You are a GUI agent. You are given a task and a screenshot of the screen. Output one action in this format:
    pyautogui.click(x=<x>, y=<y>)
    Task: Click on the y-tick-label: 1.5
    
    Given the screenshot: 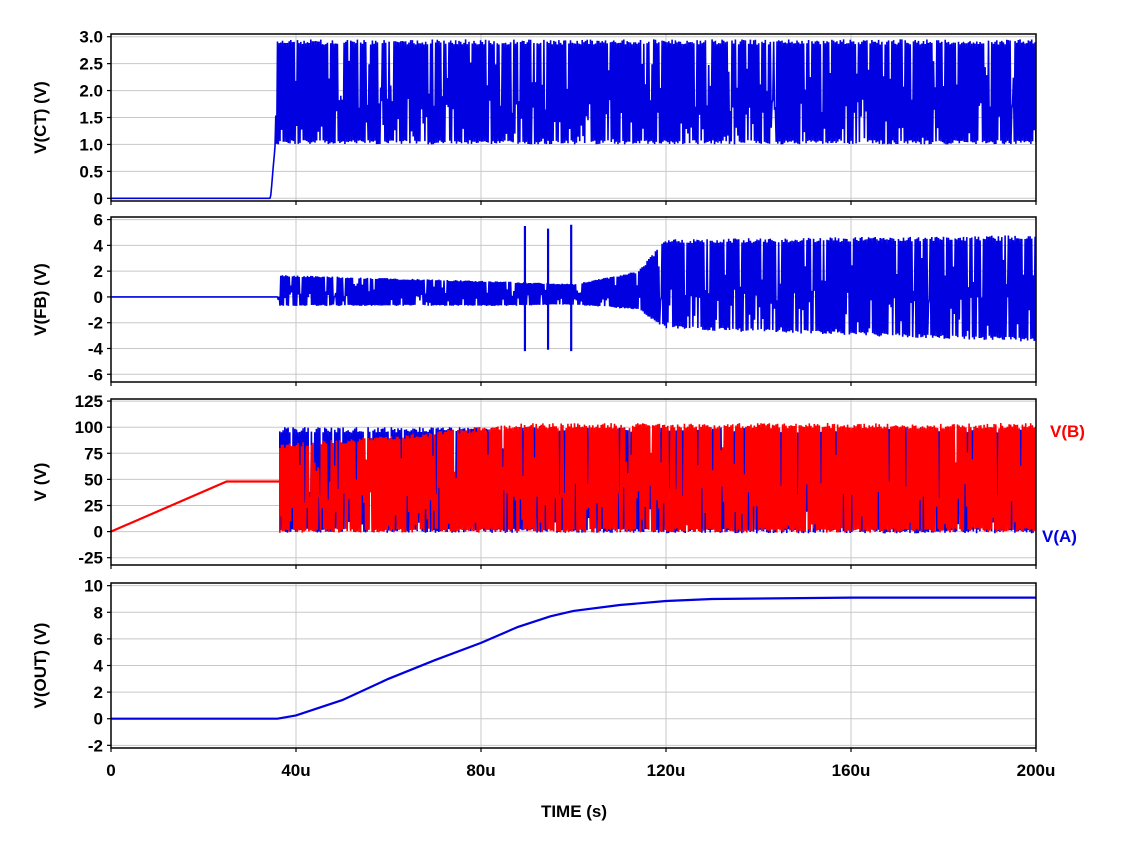 What is the action you would take?
    pyautogui.click(x=91, y=118)
    